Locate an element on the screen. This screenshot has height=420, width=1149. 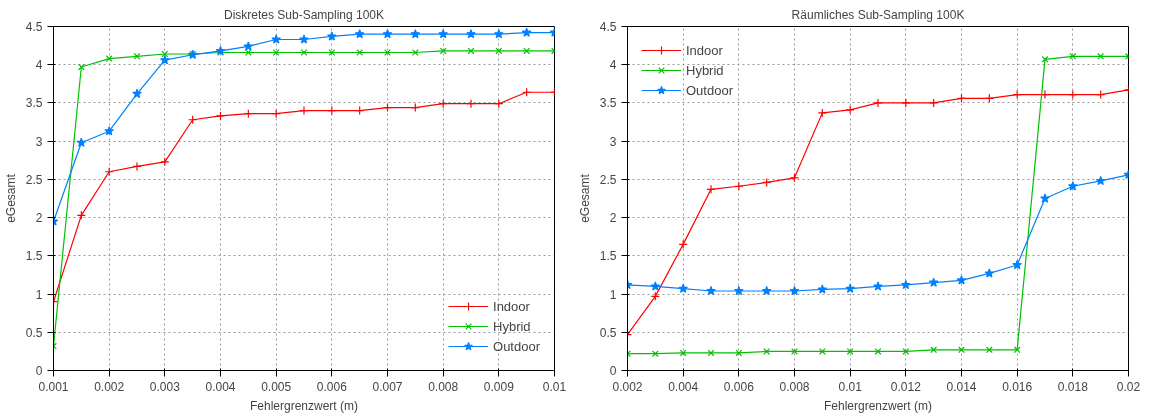
x-tick-label: 0.02 is located at coordinates (1128, 386).